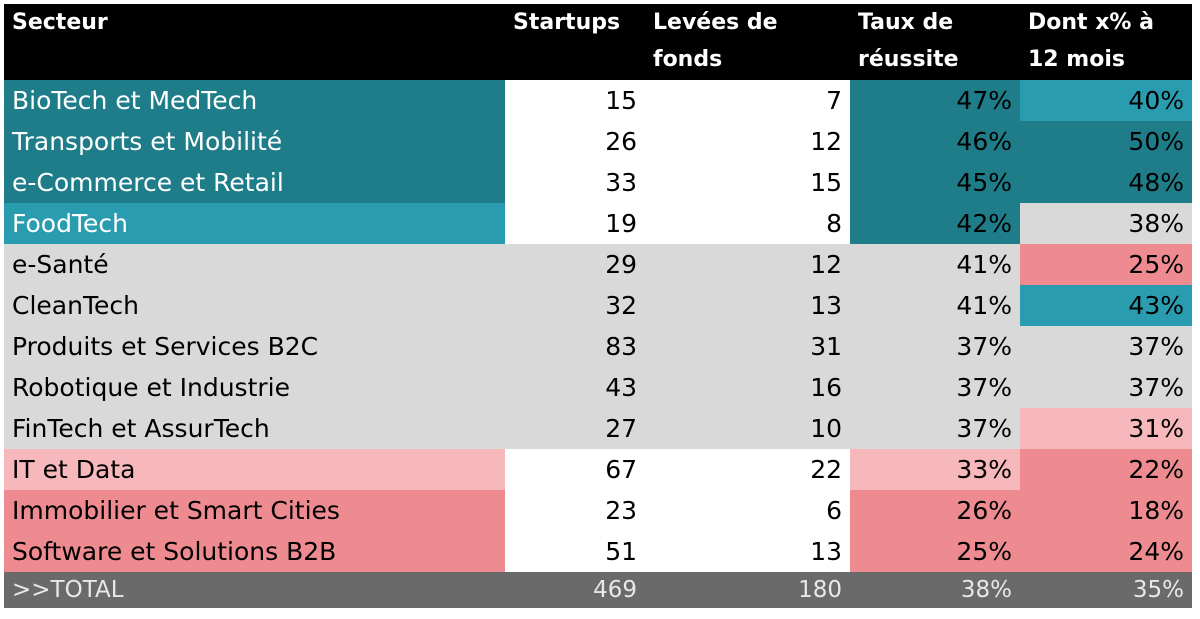 The width and height of the screenshot is (1200, 619). I want to click on sector-cell: Immobilier et Smart Cities, so click(254, 510).